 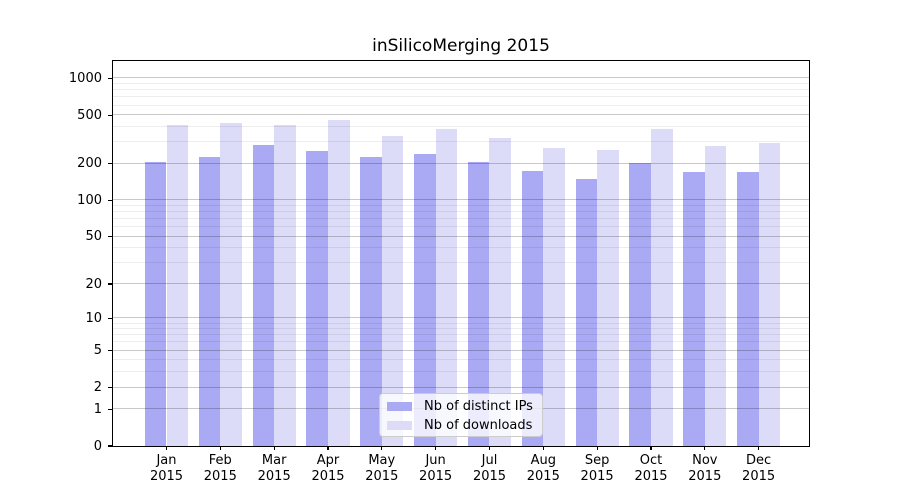 I want to click on legend-swatch-downloads, so click(x=399, y=425).